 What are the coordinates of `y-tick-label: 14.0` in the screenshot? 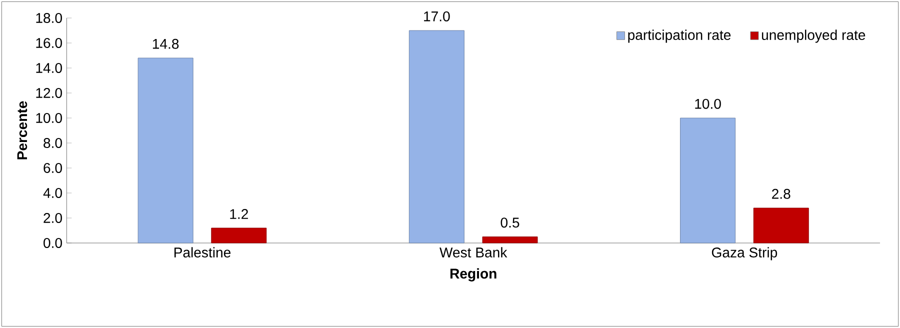 It's located at (49, 68).